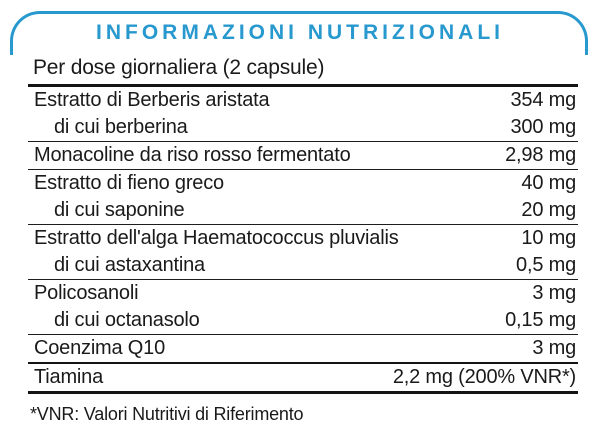 The width and height of the screenshot is (600, 443). Describe the element at coordinates (68, 377) in the screenshot. I see `nutrient-label: Tiamina` at that location.